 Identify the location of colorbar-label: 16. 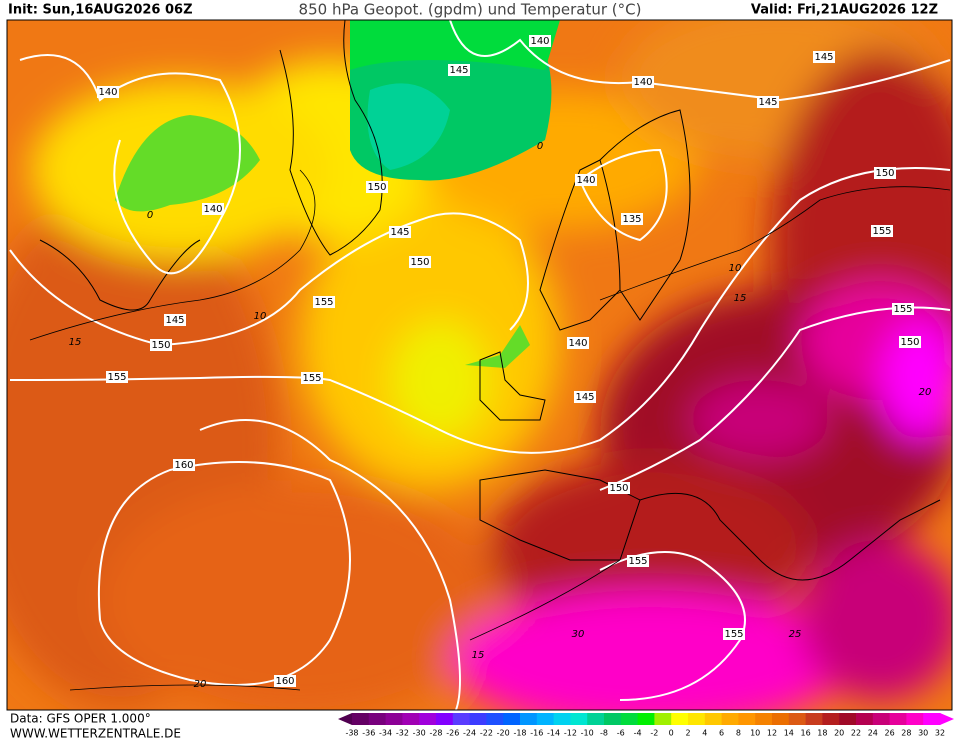
(806, 733).